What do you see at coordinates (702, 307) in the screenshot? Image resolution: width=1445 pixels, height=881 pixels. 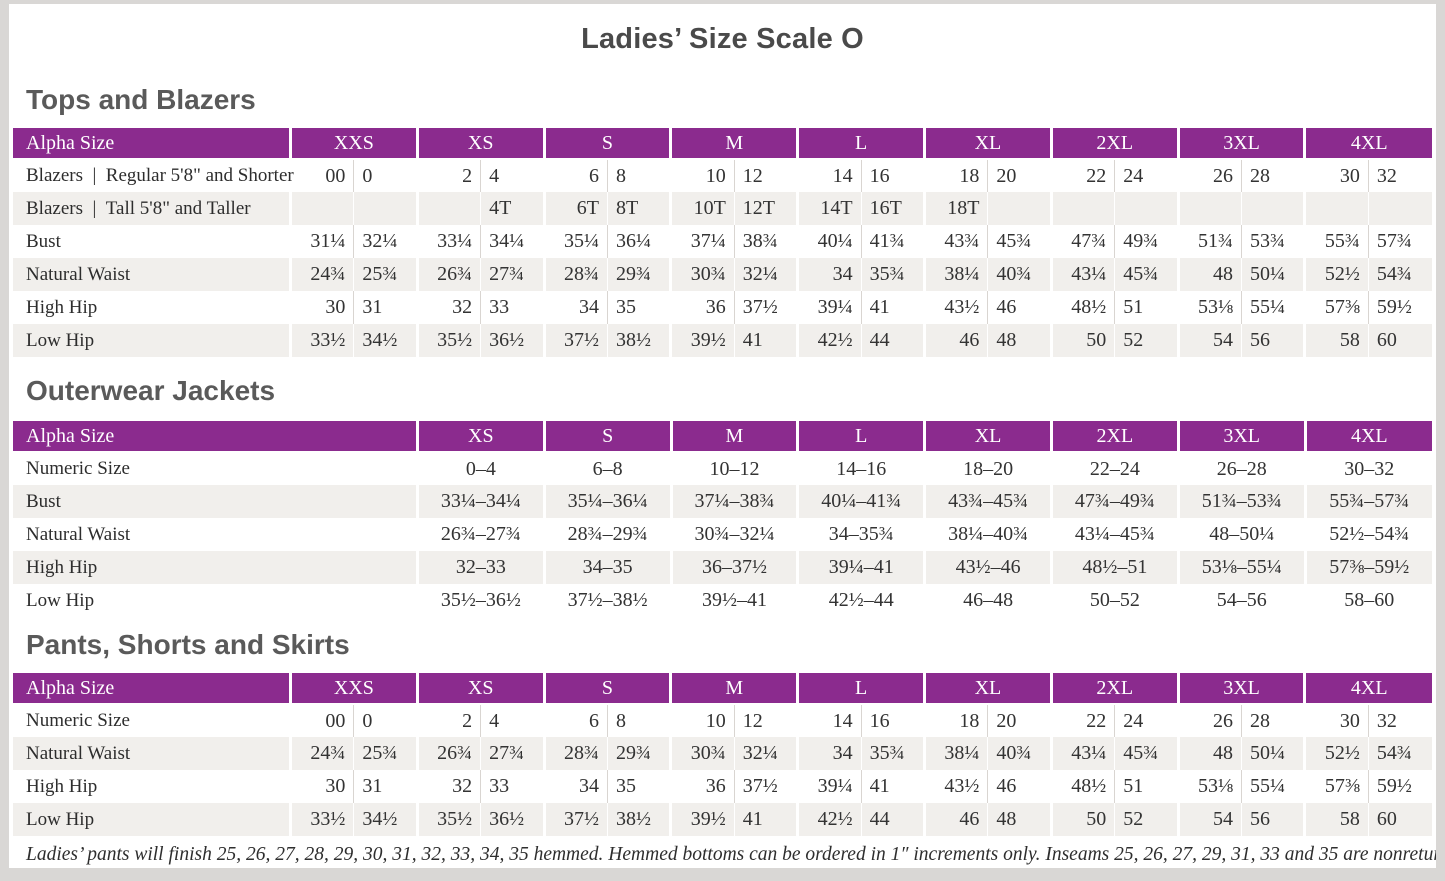 I see `size-value-cell: 36` at bounding box center [702, 307].